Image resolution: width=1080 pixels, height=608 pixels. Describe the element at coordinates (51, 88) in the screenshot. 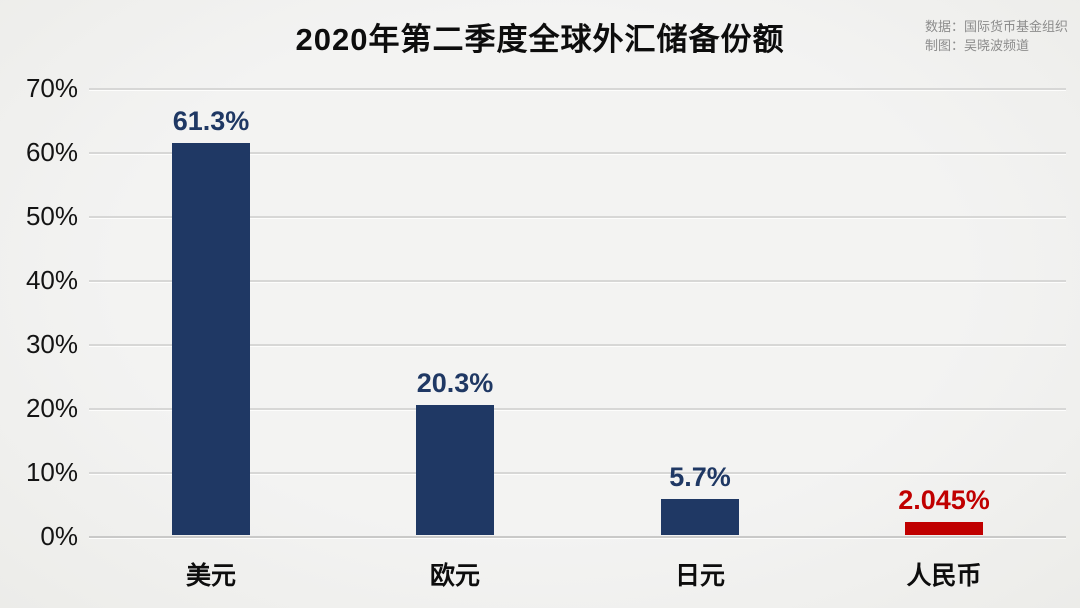

I see `y-axis-tick-70: 70%` at that location.